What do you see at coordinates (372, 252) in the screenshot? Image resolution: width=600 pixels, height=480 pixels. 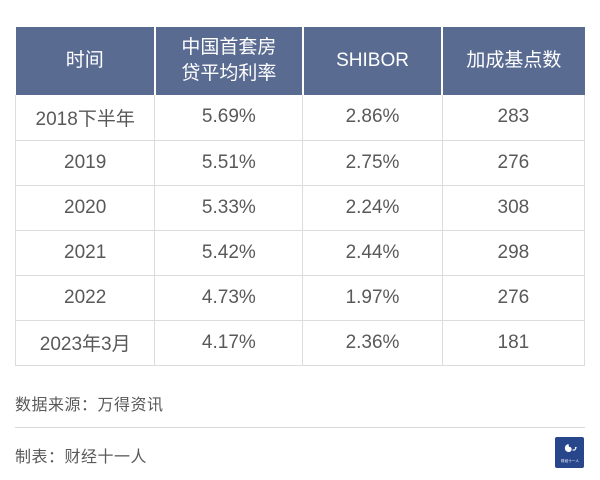 I see `cell-shibor: 2.44%` at bounding box center [372, 252].